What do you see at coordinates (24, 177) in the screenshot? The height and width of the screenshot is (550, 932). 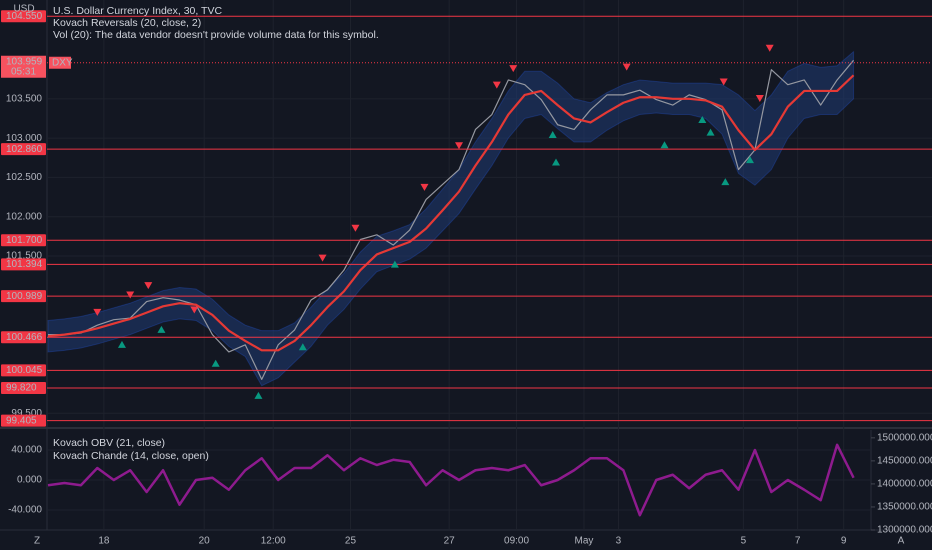 I see `y-tick-label: 102.500` at bounding box center [24, 177].